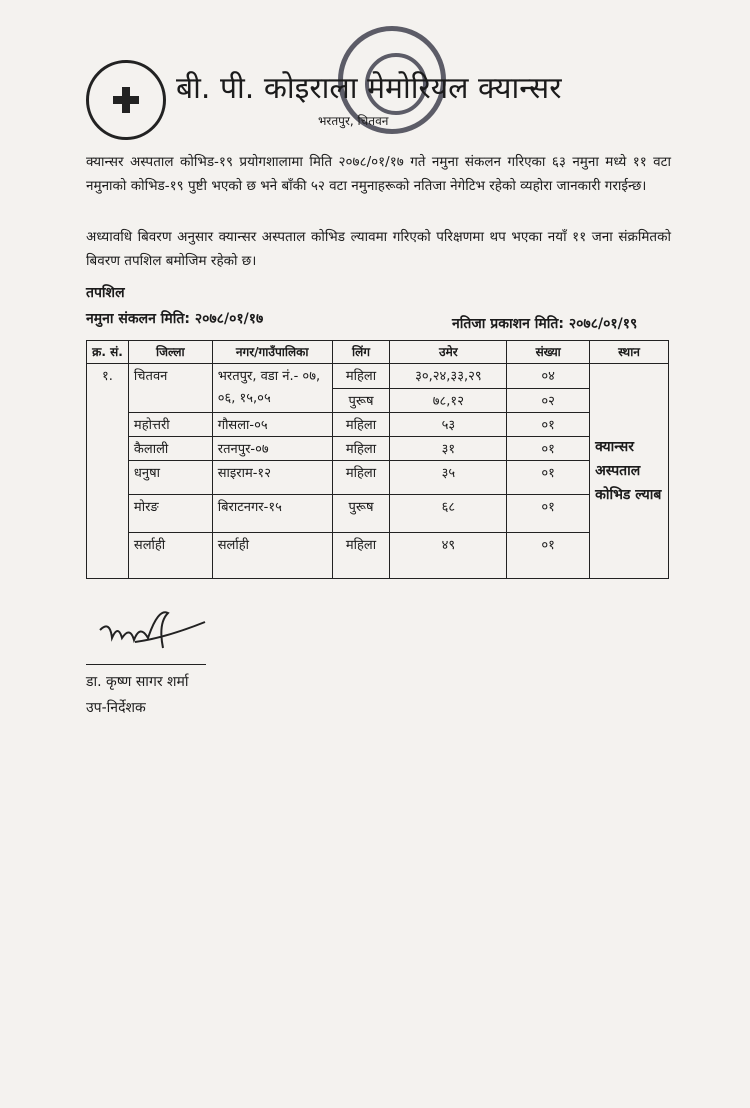 This screenshot has width=750, height=1108. I want to click on table-row: कैलाली रतनपुर-०७ महिला ३१ ०१, so click(378, 448).